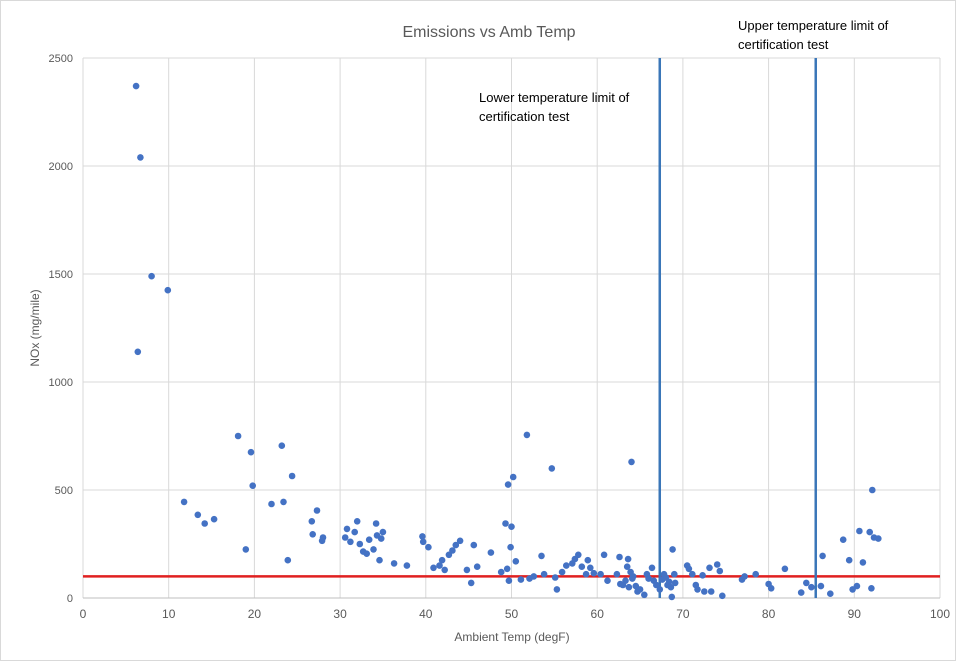 The width and height of the screenshot is (956, 665). What do you see at coordinates (169, 614) in the screenshot?
I see `x-tick-label: 10` at bounding box center [169, 614].